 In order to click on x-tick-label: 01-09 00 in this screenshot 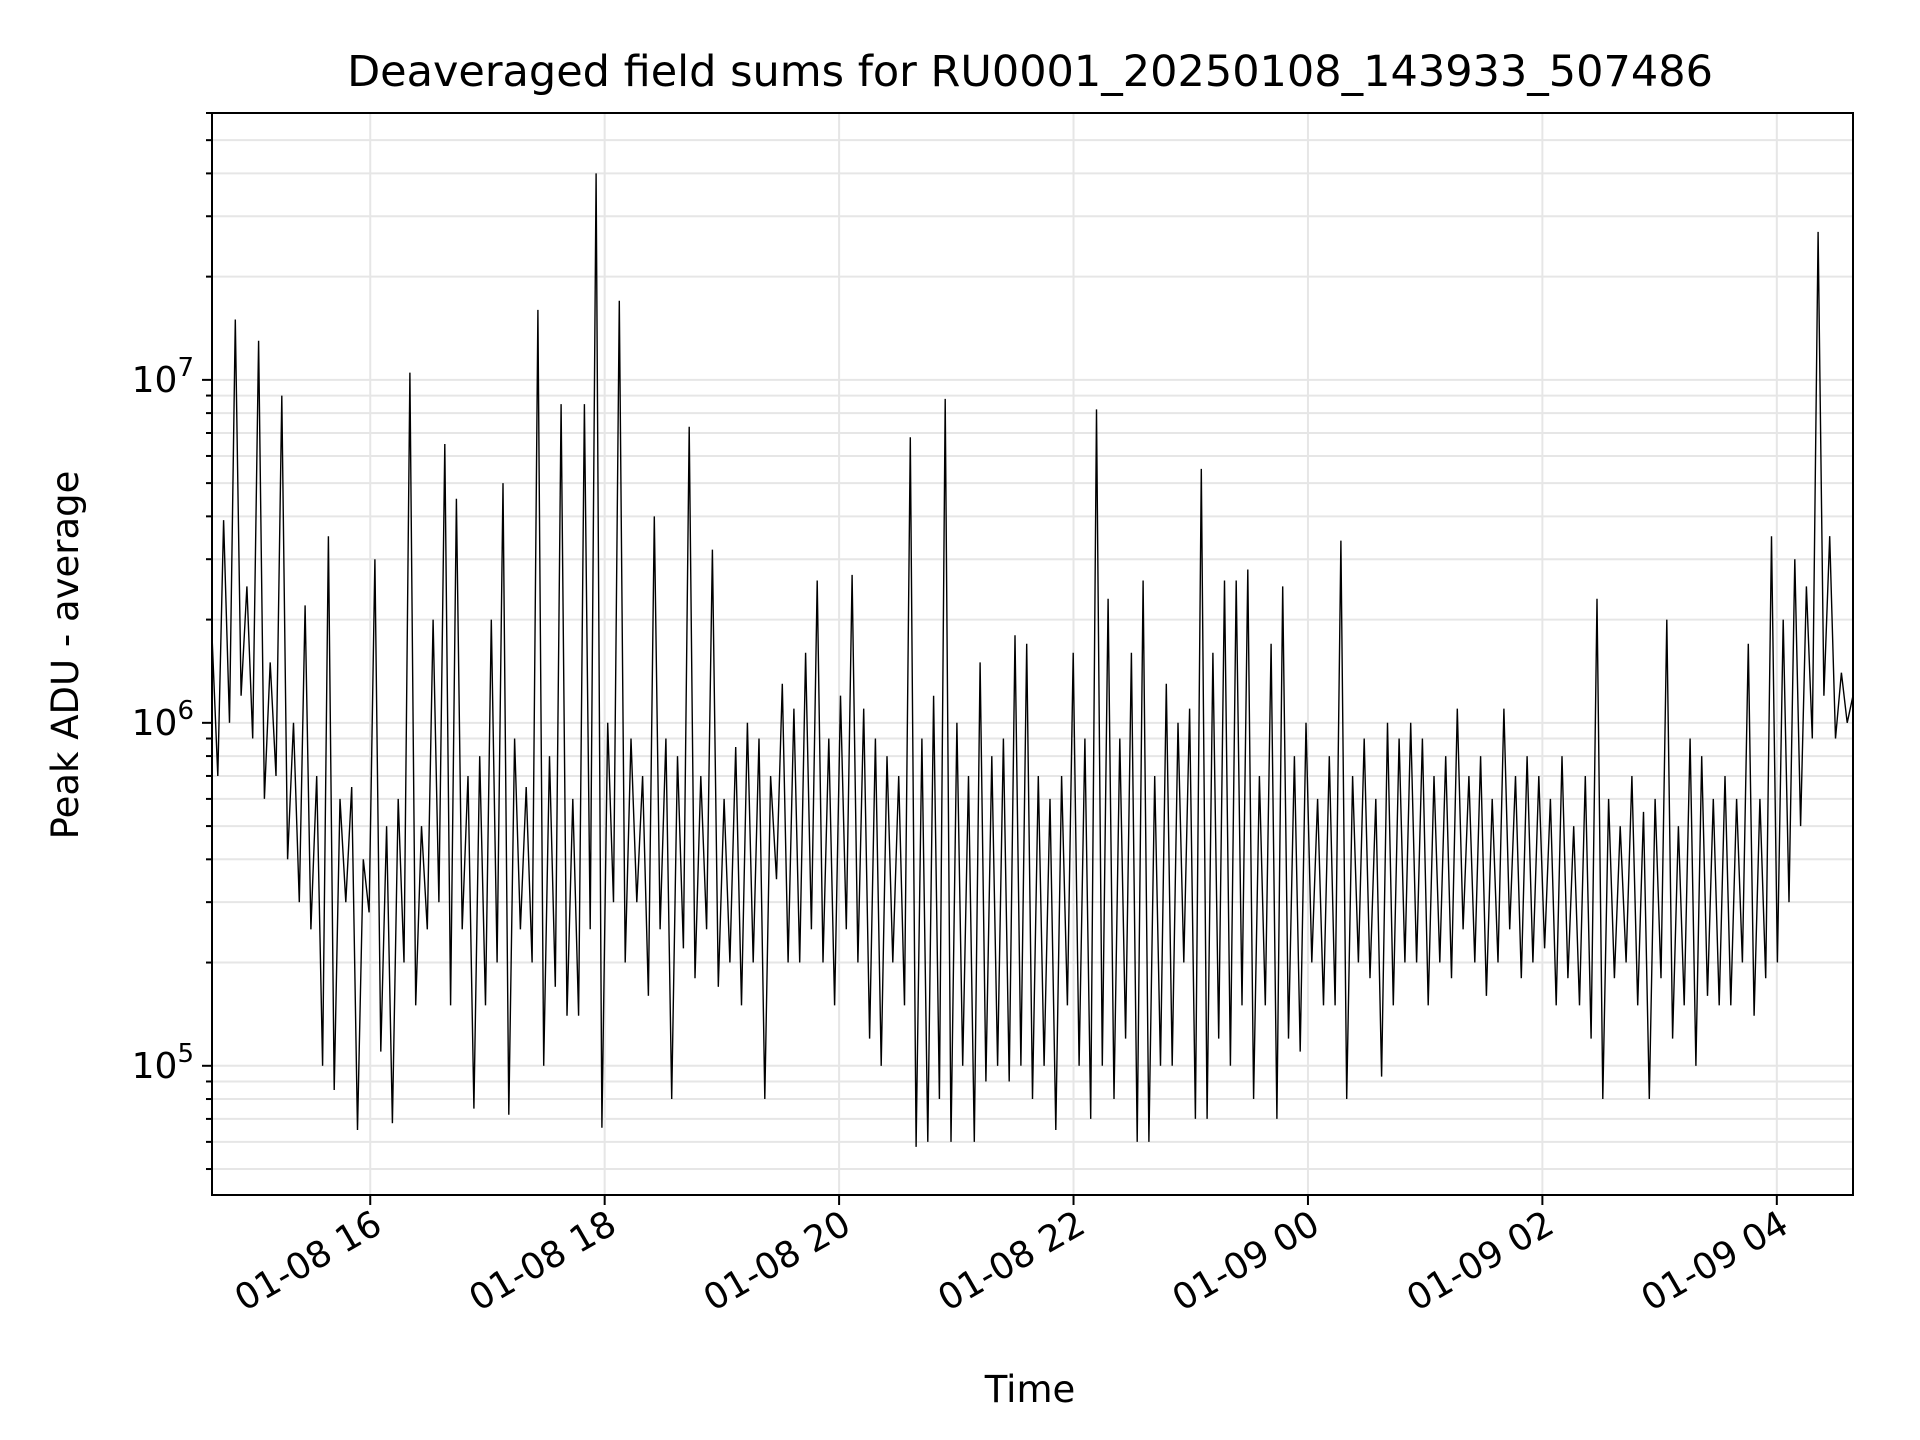, I will do `click(1246, 1261)`.